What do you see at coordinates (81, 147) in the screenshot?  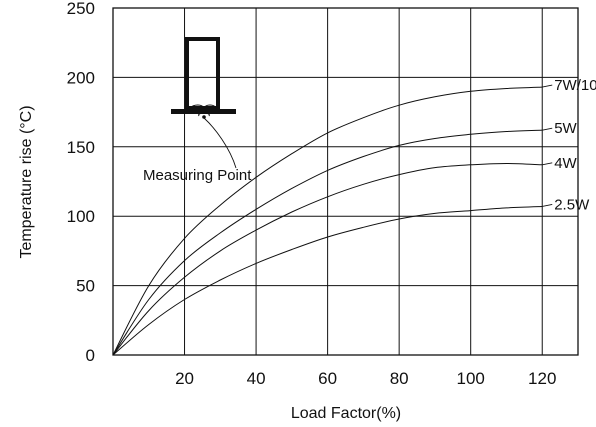 I see `y-tick-label: 150` at bounding box center [81, 147].